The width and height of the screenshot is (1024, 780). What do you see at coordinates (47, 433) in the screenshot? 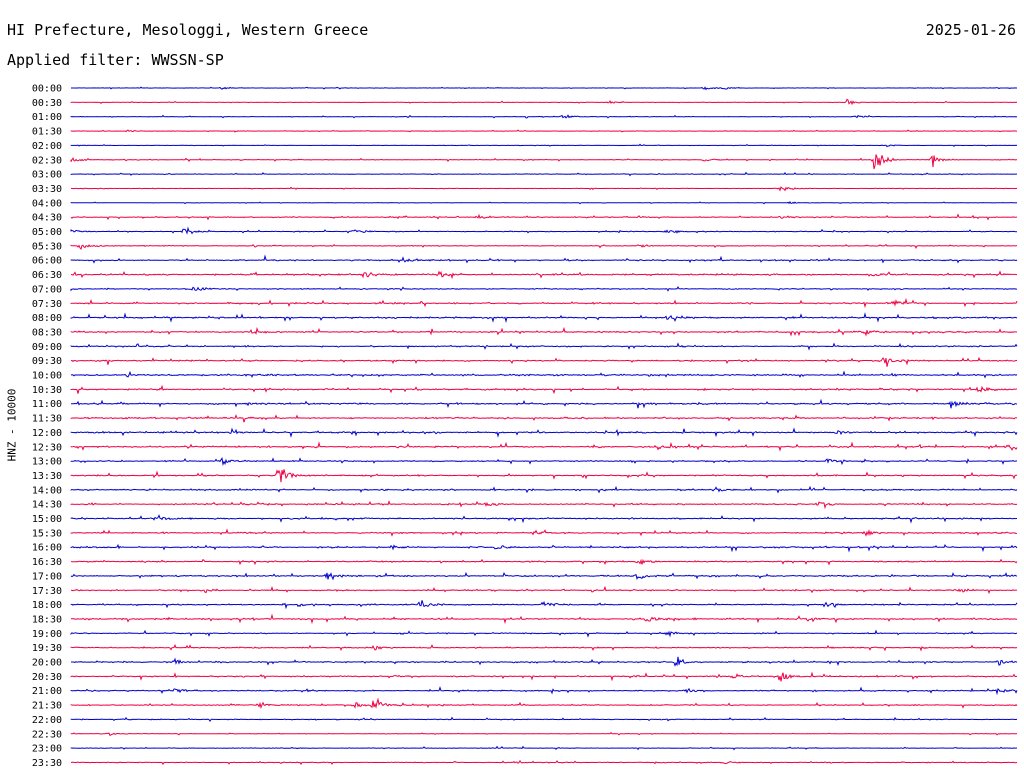
I see `row-time-label: 12:00` at bounding box center [47, 433].